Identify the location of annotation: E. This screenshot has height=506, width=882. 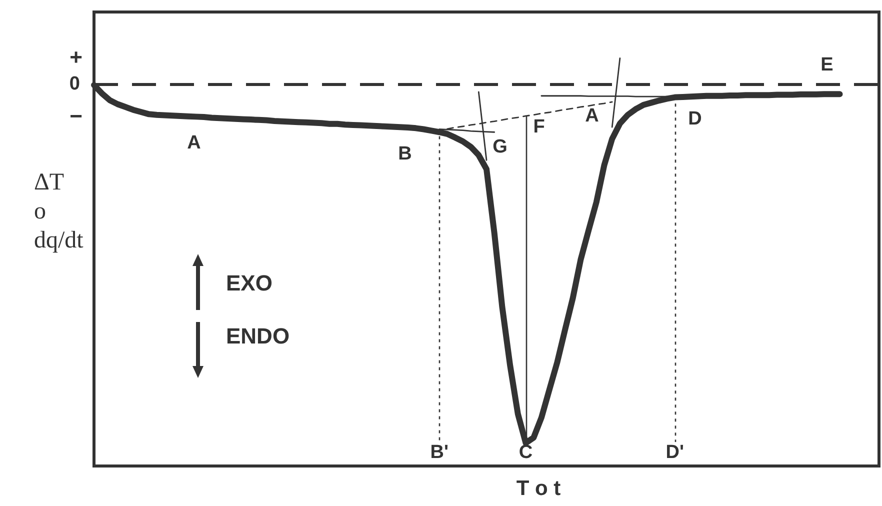
(827, 65).